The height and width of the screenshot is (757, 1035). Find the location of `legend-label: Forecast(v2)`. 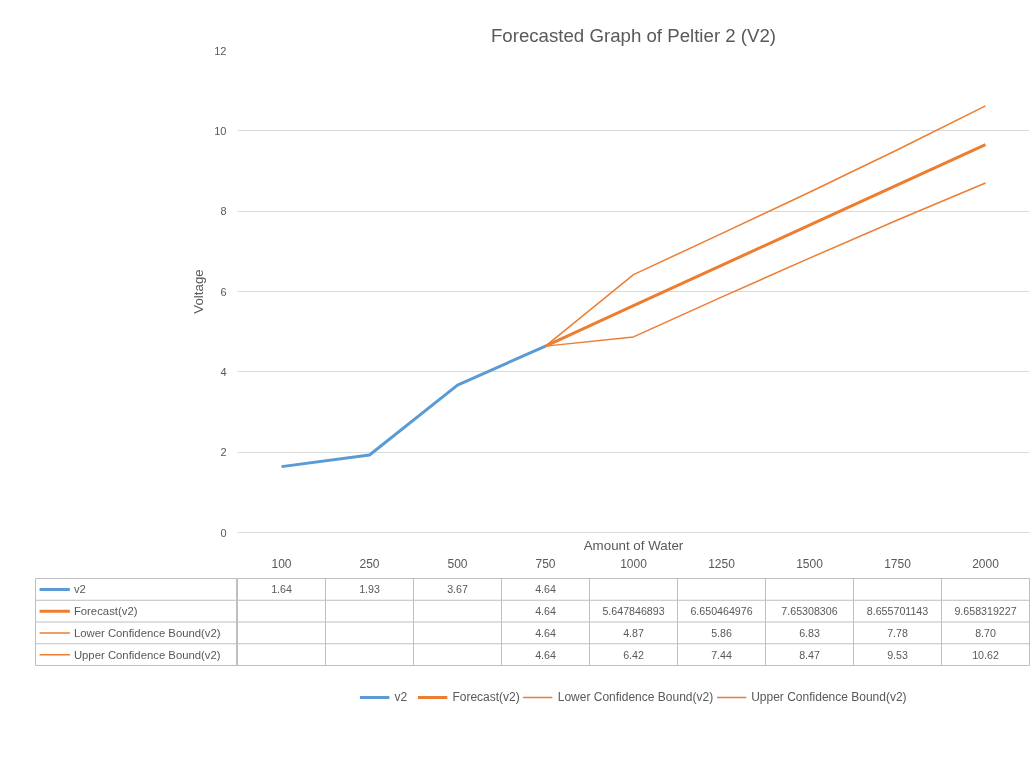

legend-label: Forecast(v2) is located at coordinates (486, 697).